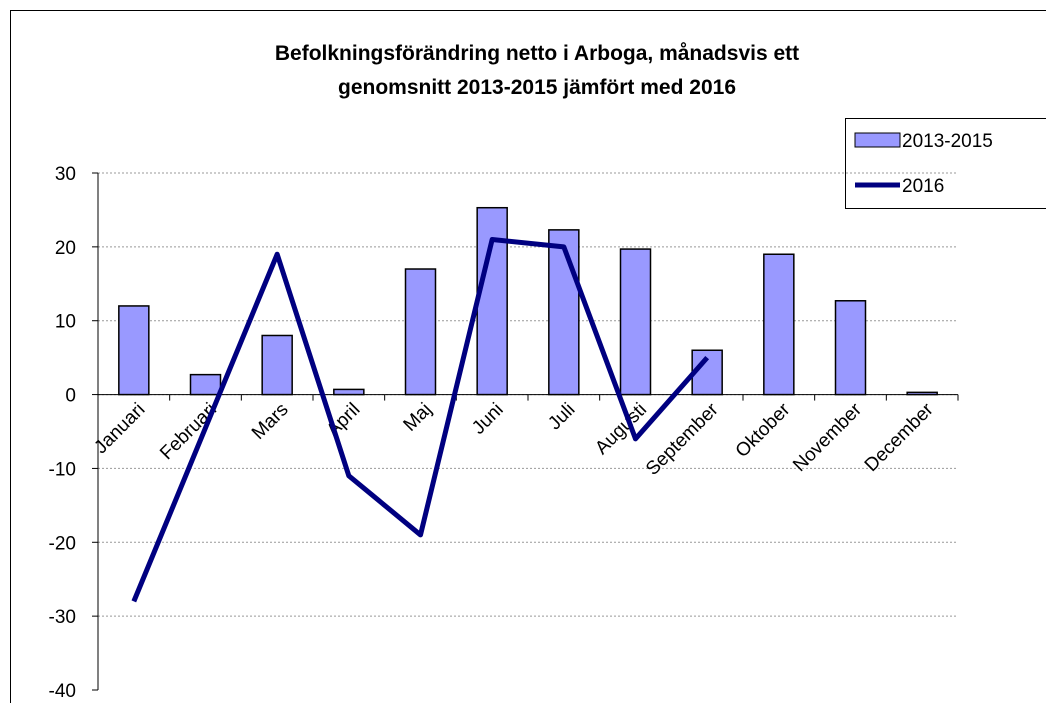 This screenshot has width=1046, height=703. What do you see at coordinates (65, 322) in the screenshot?
I see `y-tick-label: 10` at bounding box center [65, 322].